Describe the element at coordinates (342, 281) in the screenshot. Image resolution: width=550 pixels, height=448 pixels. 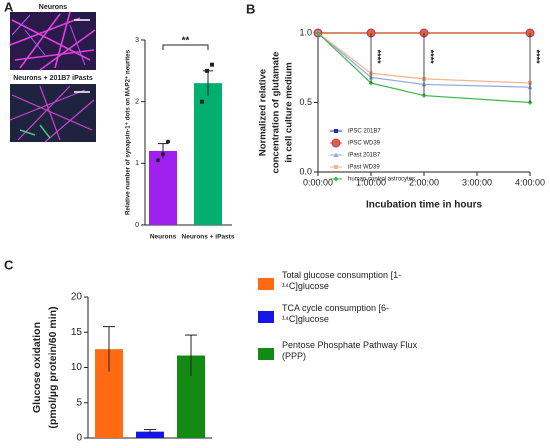
I see `legend-label: Total glucose consumption [1-¹⁴C]glucose` at that location.